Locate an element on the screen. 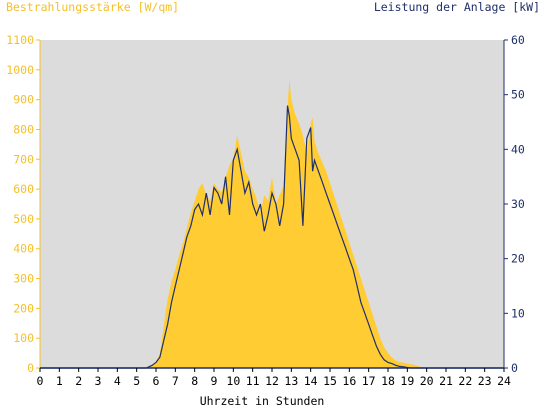 The image size is (544, 408). x-tick-label: 11 is located at coordinates (253, 381).